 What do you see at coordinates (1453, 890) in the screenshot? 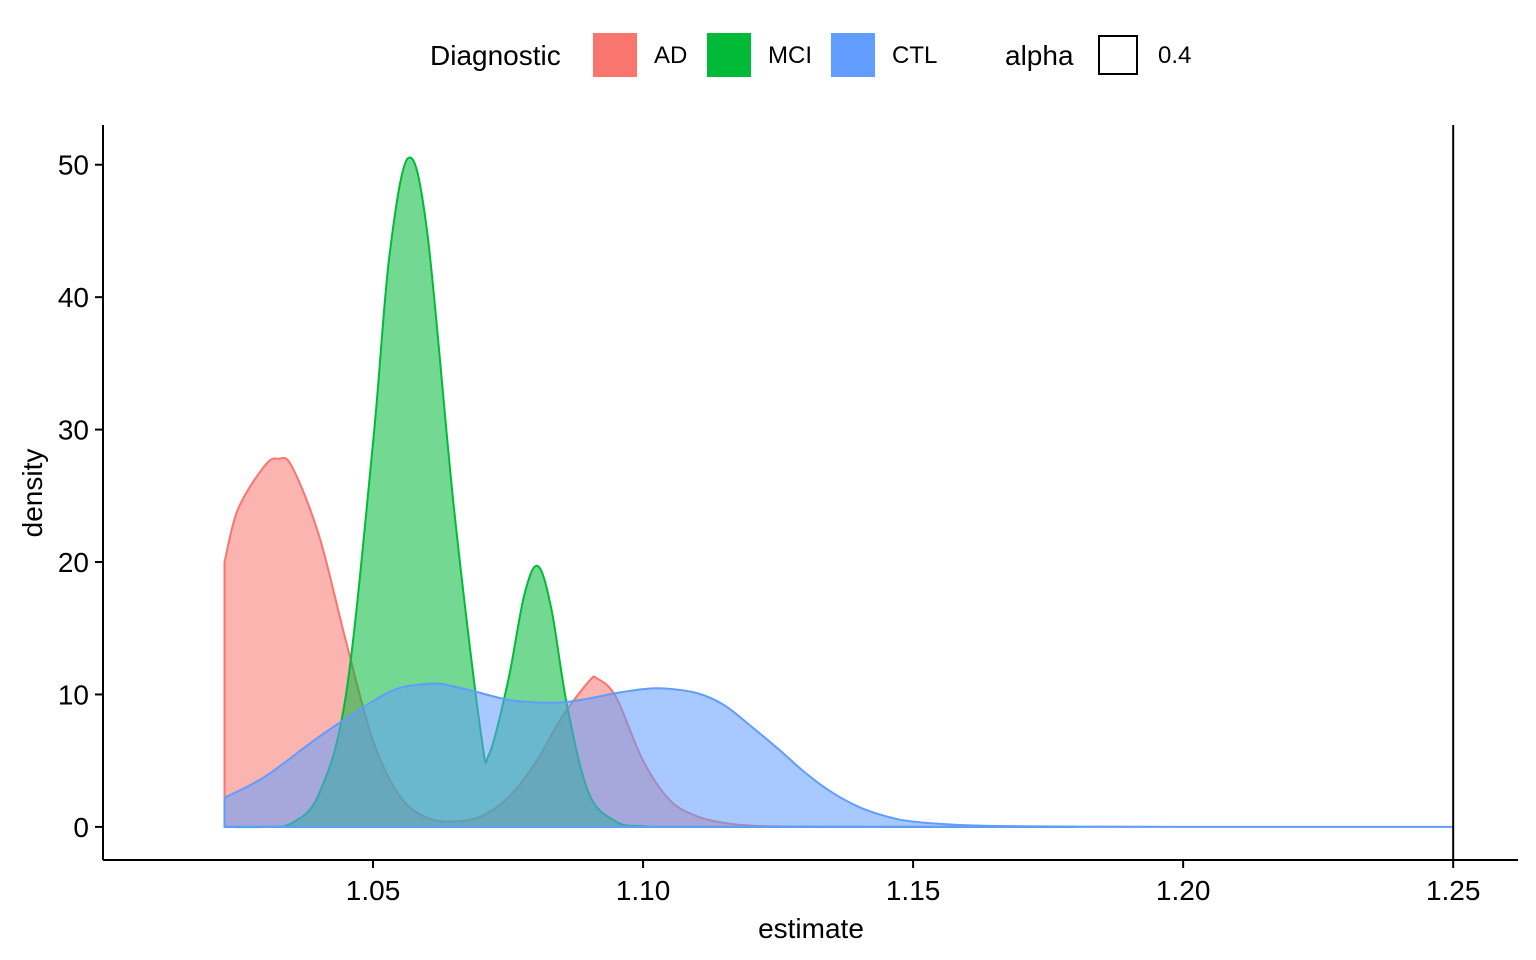
I see `x-tick-label: 1.25` at bounding box center [1453, 890].